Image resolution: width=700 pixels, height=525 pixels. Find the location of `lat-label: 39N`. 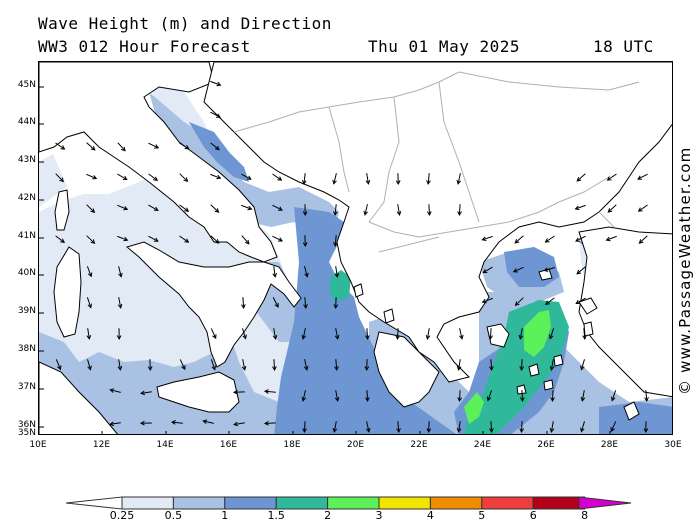

lat-label: 39N is located at coordinates (26, 311).